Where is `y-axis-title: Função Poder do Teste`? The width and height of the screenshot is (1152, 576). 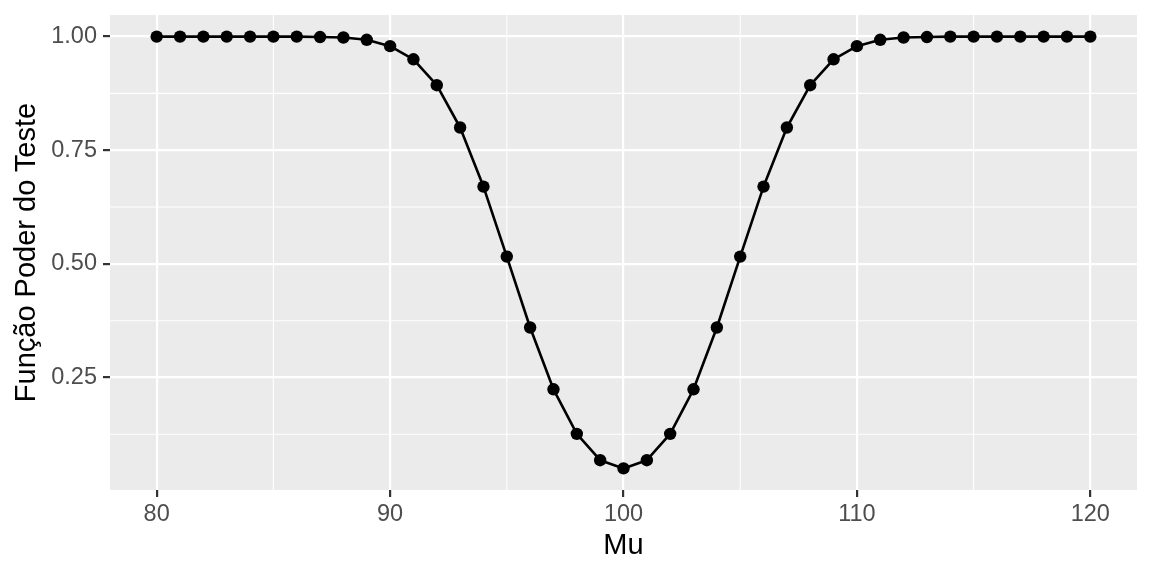
y-axis-title: Função Poder do Teste is located at coordinates (25, 252).